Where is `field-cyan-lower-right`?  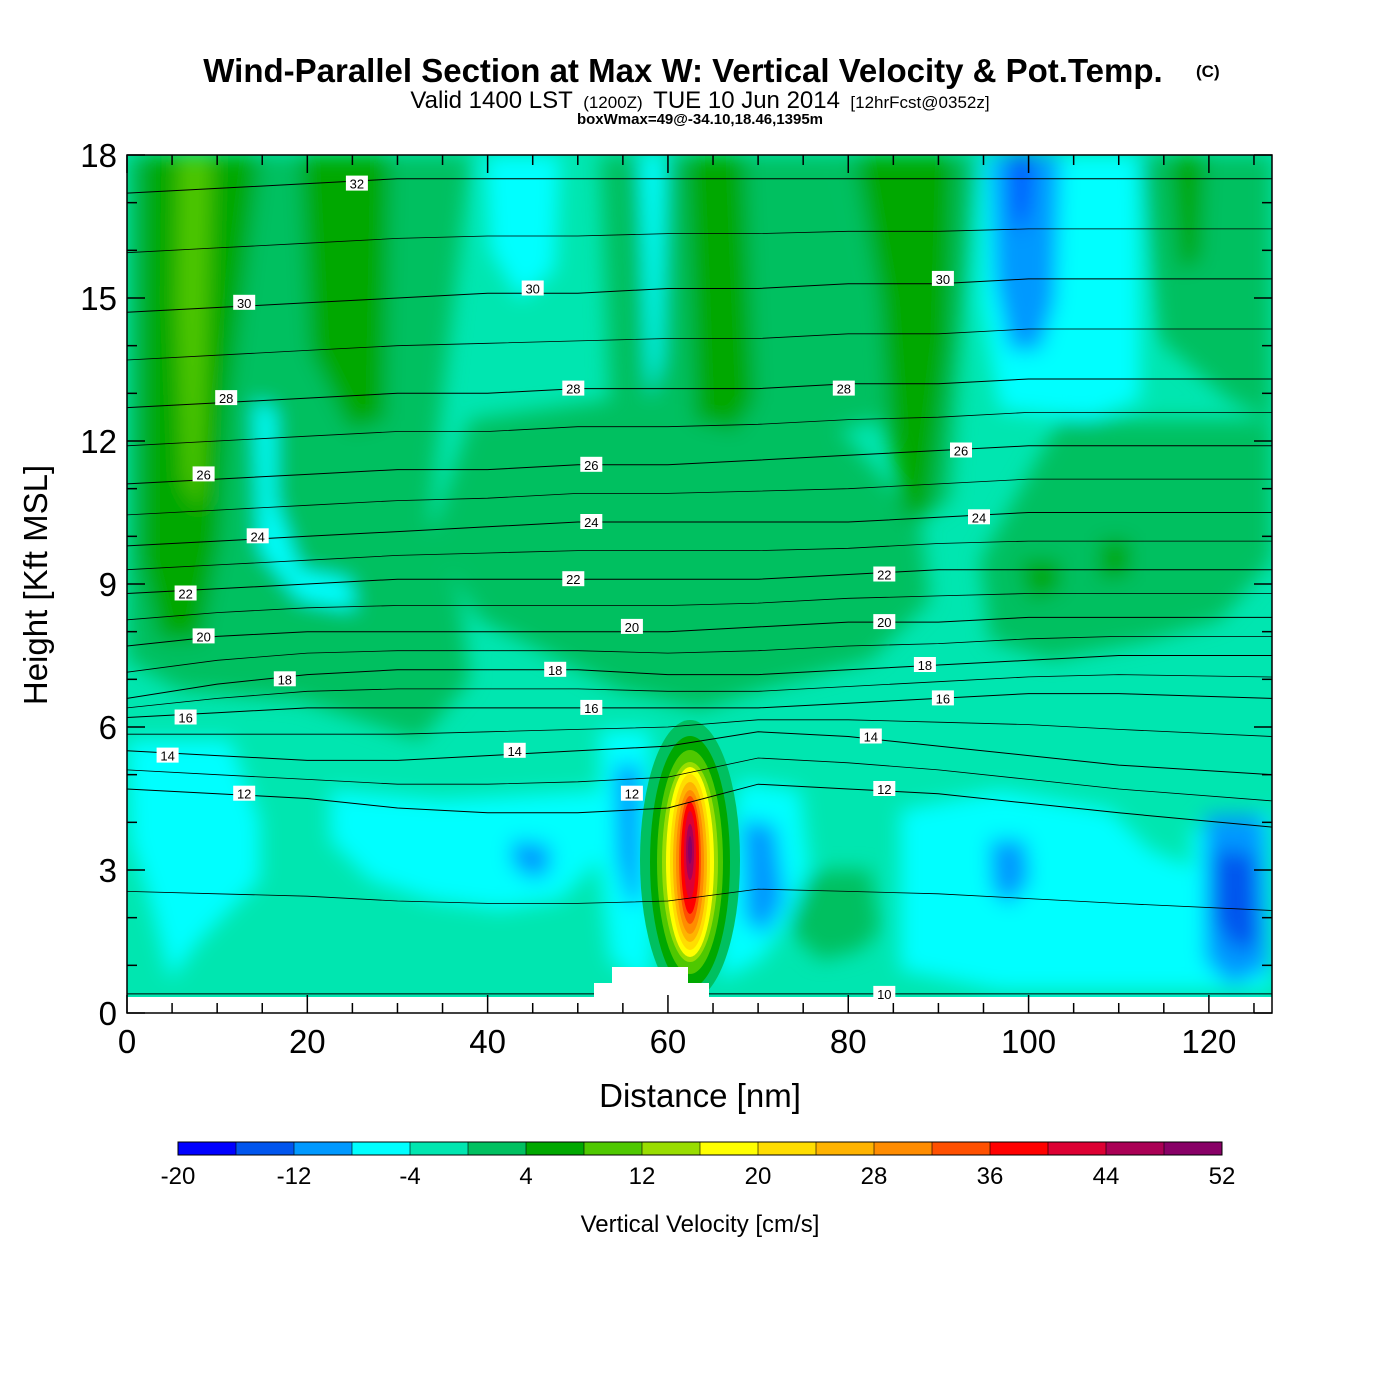
field-cyan-lower-right is located at coordinates (1065, 890).